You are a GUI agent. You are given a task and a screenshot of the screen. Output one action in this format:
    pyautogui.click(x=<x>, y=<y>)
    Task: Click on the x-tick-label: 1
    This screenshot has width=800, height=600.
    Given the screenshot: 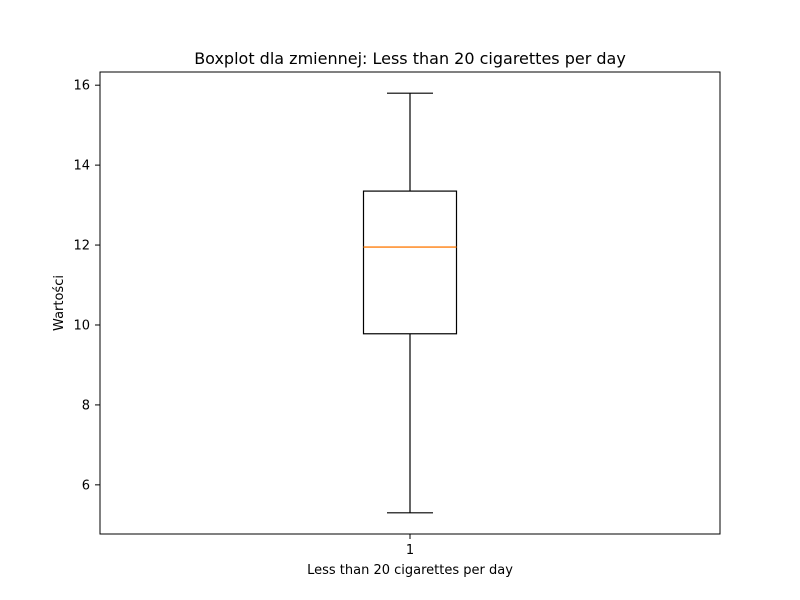 What is the action you would take?
    pyautogui.click(x=410, y=550)
    